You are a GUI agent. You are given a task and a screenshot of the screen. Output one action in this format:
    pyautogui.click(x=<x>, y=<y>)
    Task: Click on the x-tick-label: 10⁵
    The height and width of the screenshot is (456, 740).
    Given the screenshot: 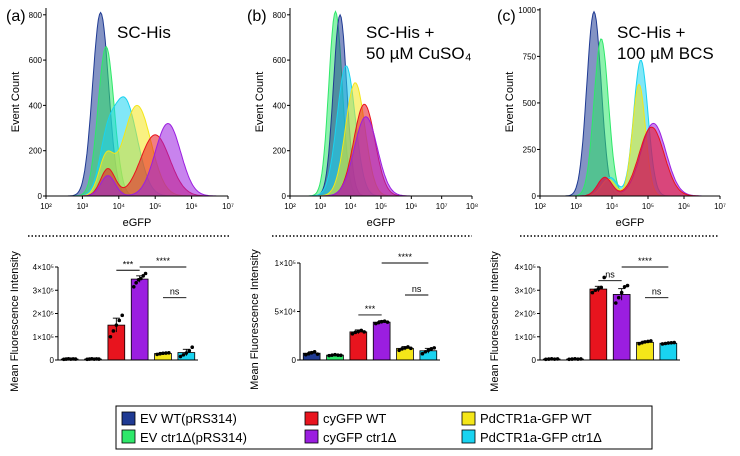 What is the action you would take?
    pyautogui.click(x=648, y=206)
    